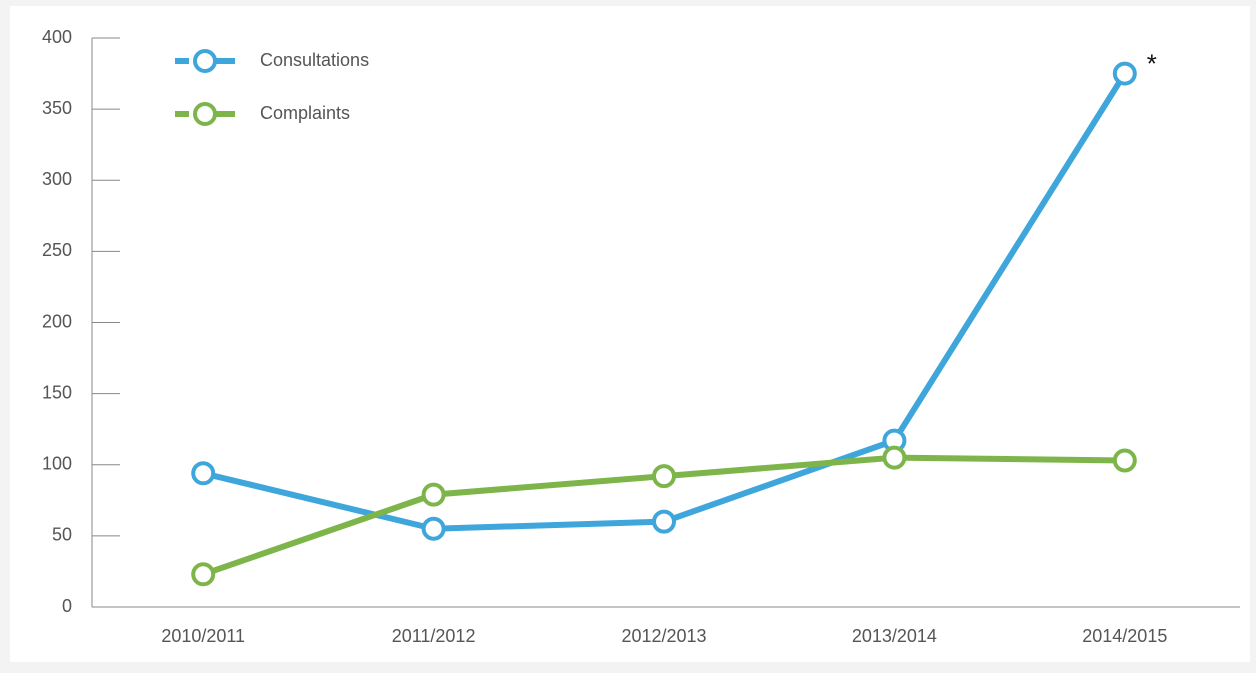 The height and width of the screenshot is (673, 1256). Describe the element at coordinates (57, 37) in the screenshot. I see `y-tick-label: 400` at that location.